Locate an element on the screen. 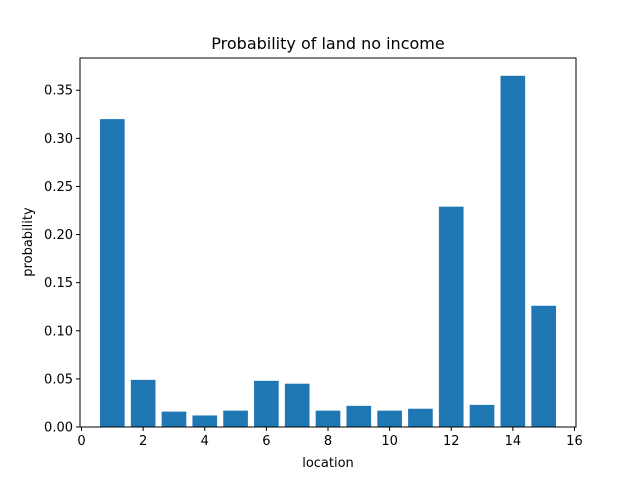  y-tick-label: 0.20 is located at coordinates (58, 235).